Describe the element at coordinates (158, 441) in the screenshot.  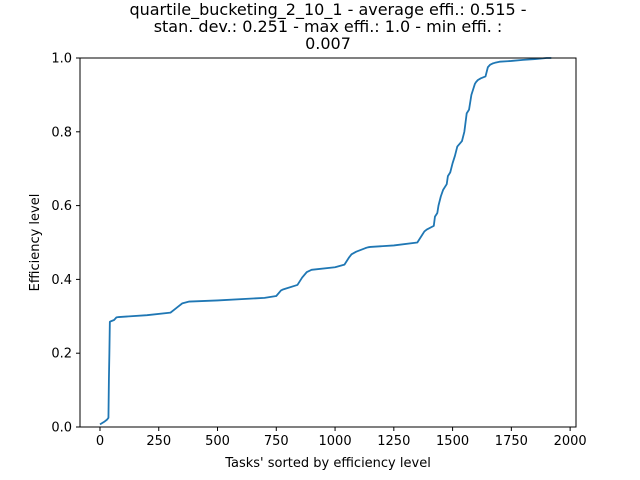
I see `x-tick-label: 250` at that location.